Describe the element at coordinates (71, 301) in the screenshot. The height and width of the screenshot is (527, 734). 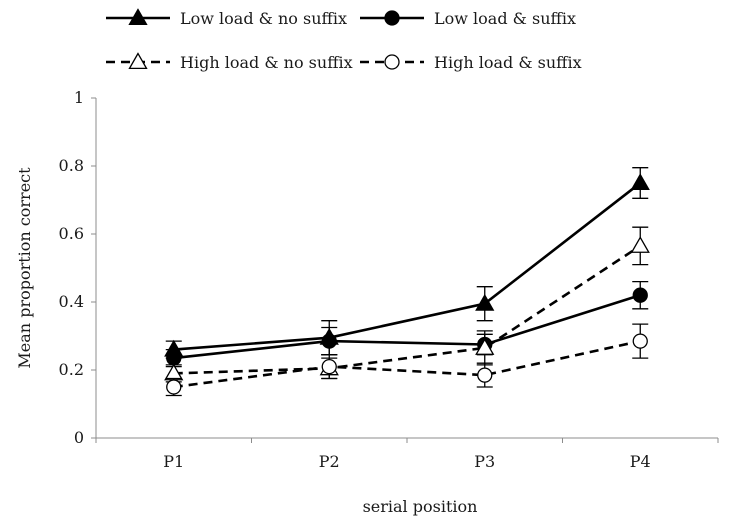
I see `y-tick-label: 0.4` at that location.